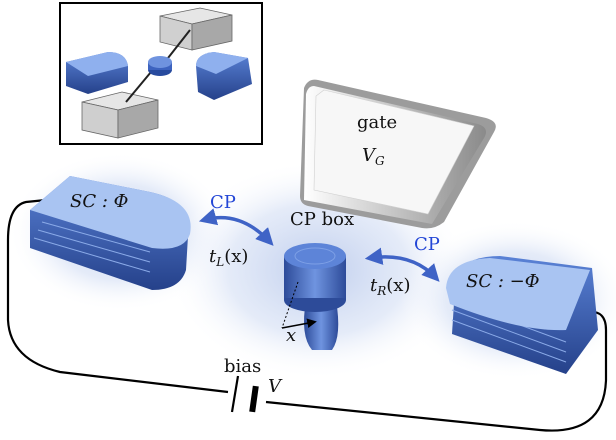 This screenshot has width=616, height=440. I want to click on inset-gate-block-bottom, so click(120, 115).